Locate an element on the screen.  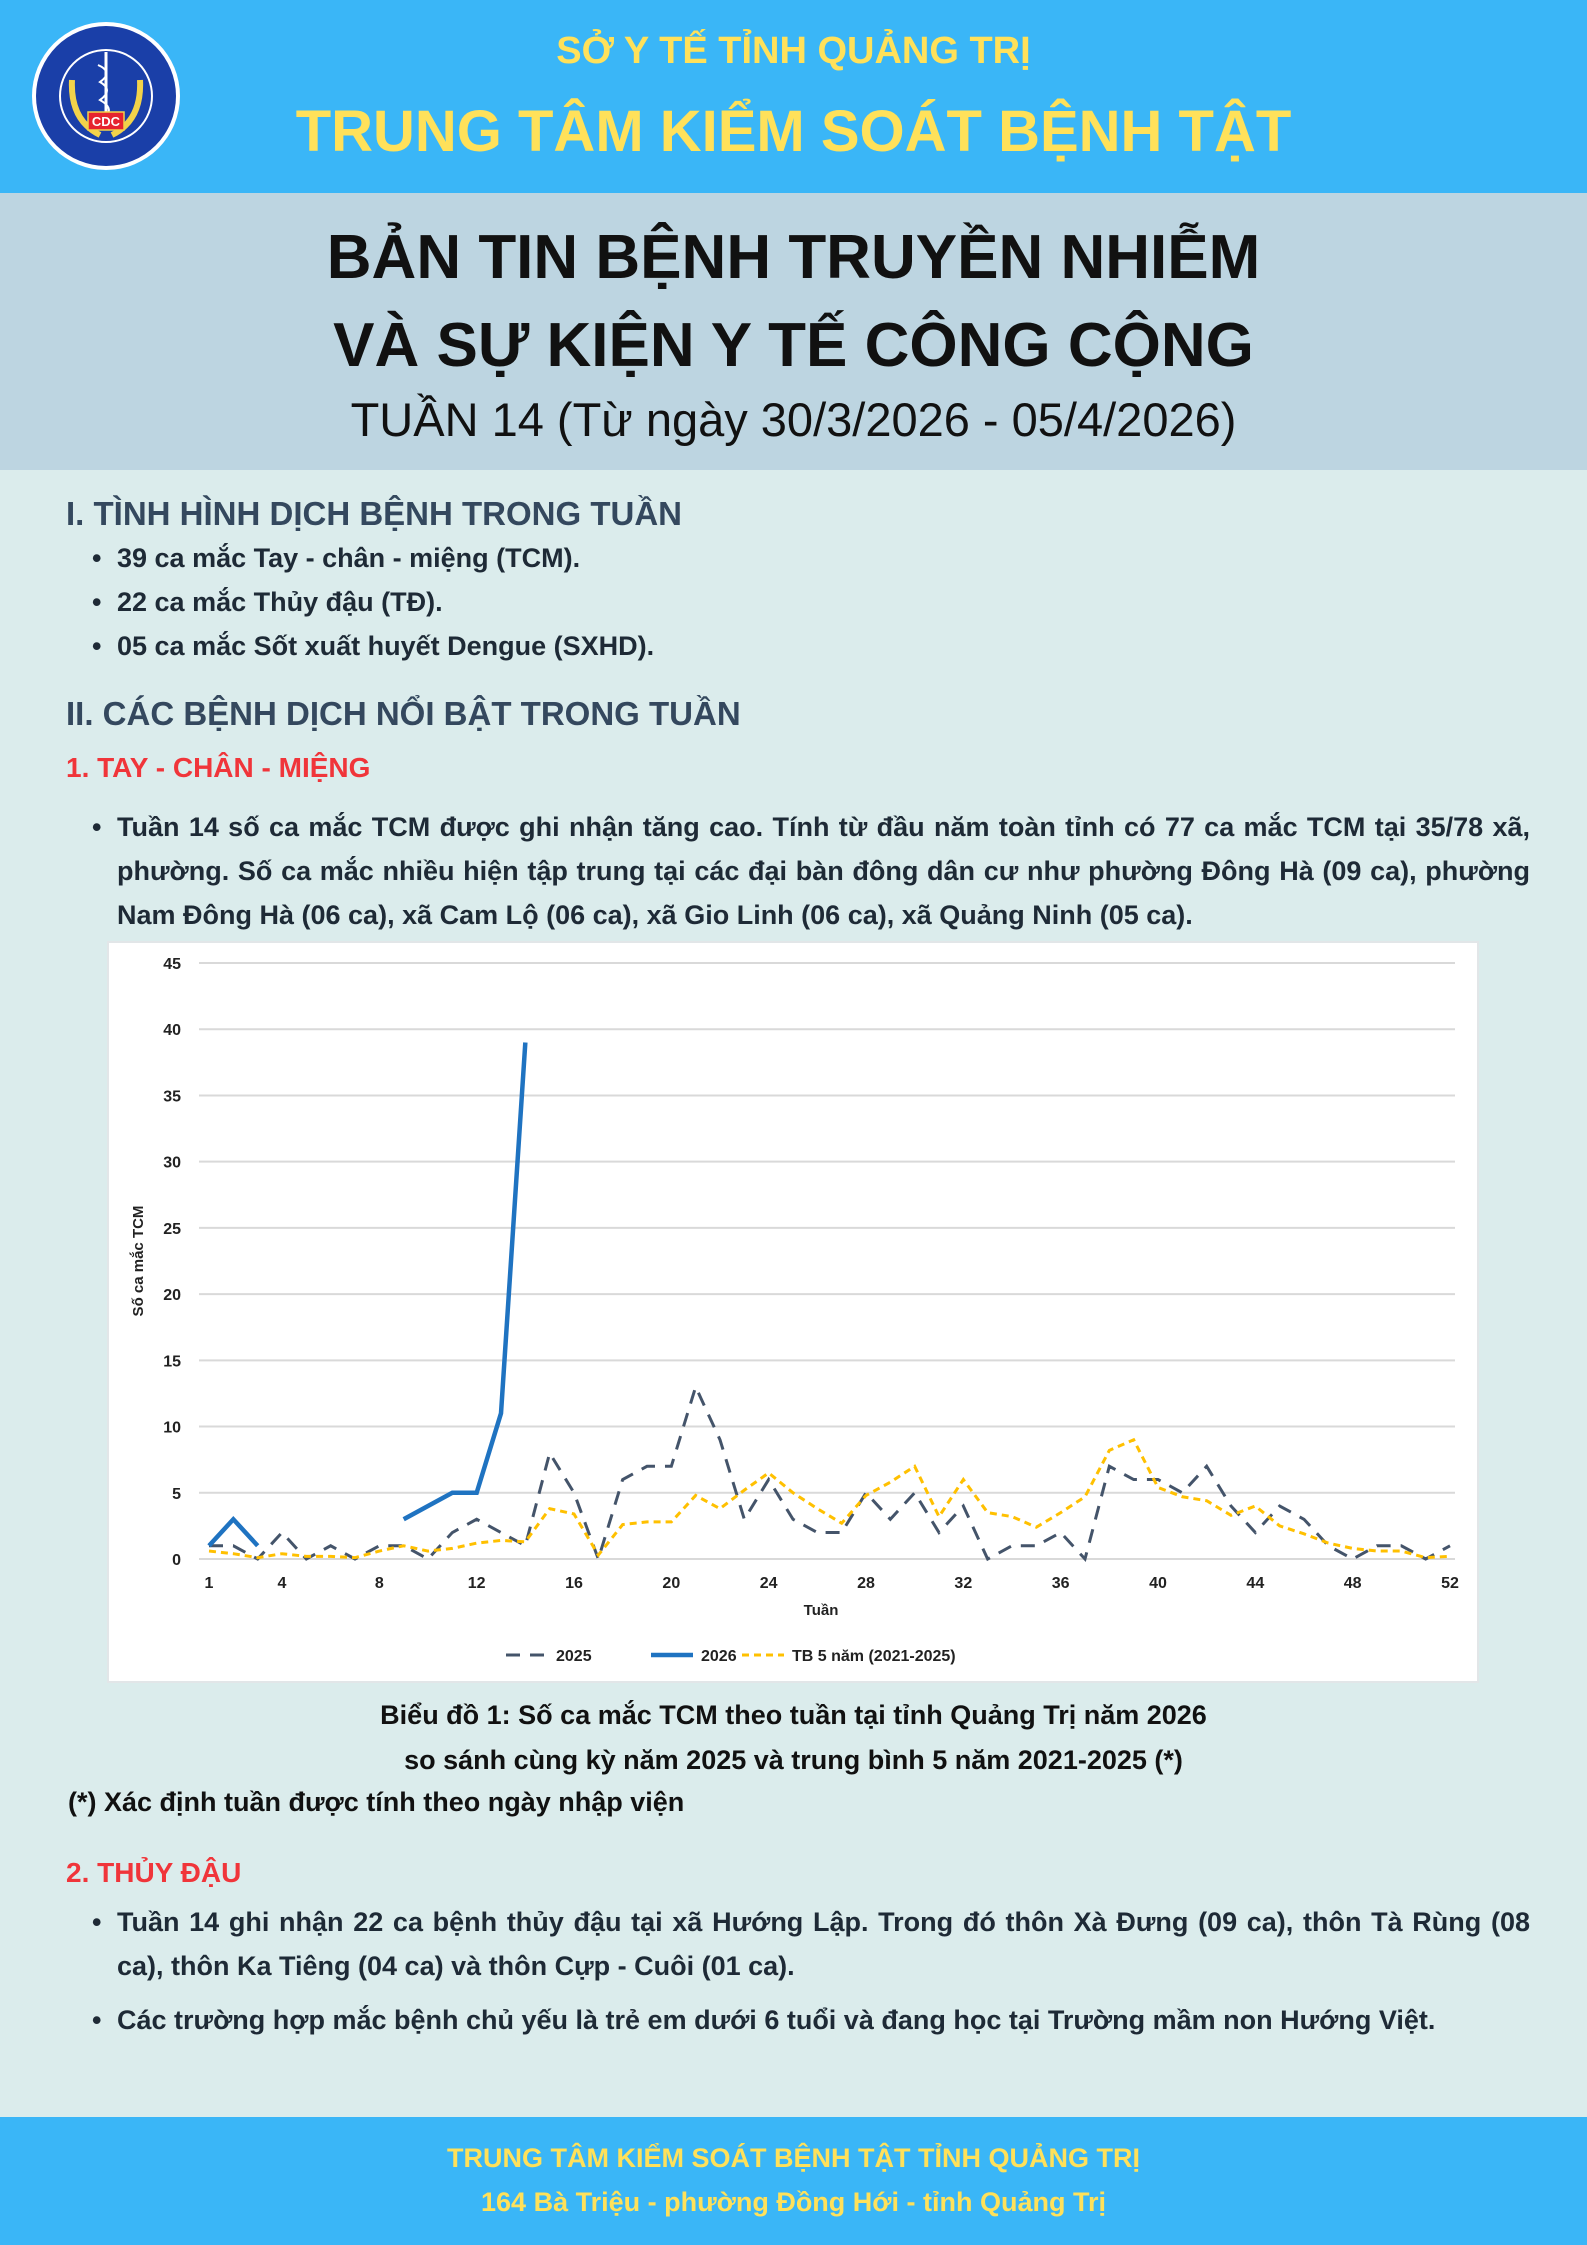
x-tick-label: 52 is located at coordinates (1450, 1583).